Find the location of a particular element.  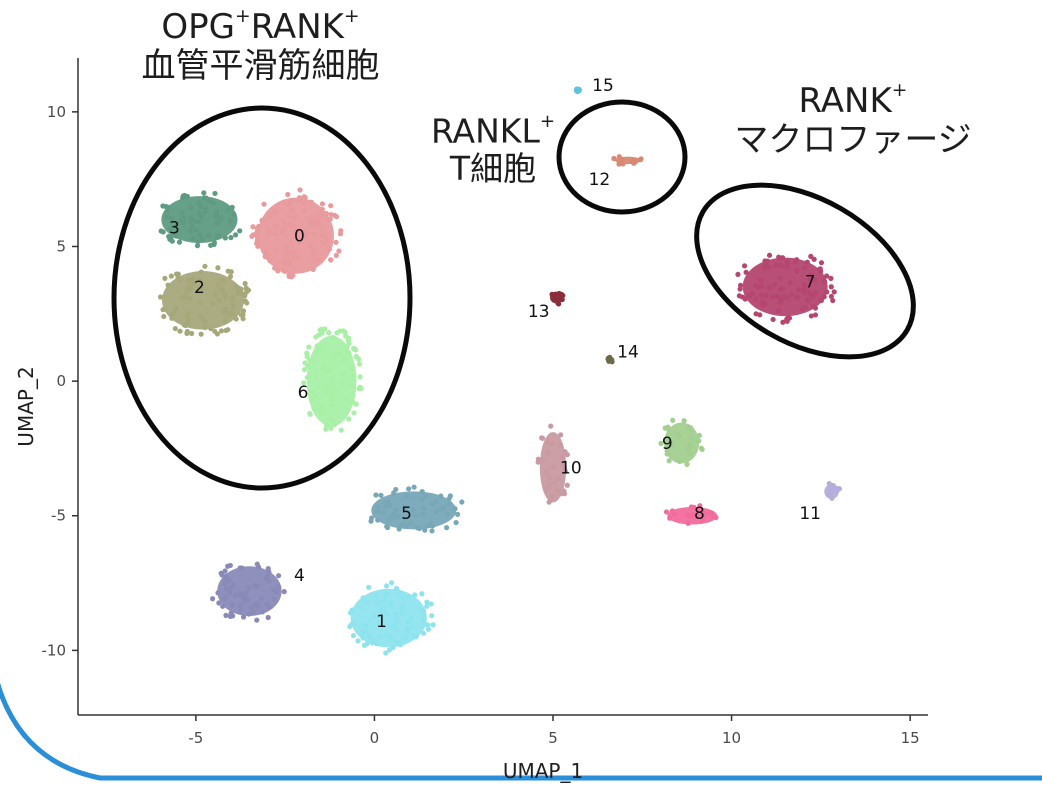

cluster-label-9: 9 is located at coordinates (667, 444).